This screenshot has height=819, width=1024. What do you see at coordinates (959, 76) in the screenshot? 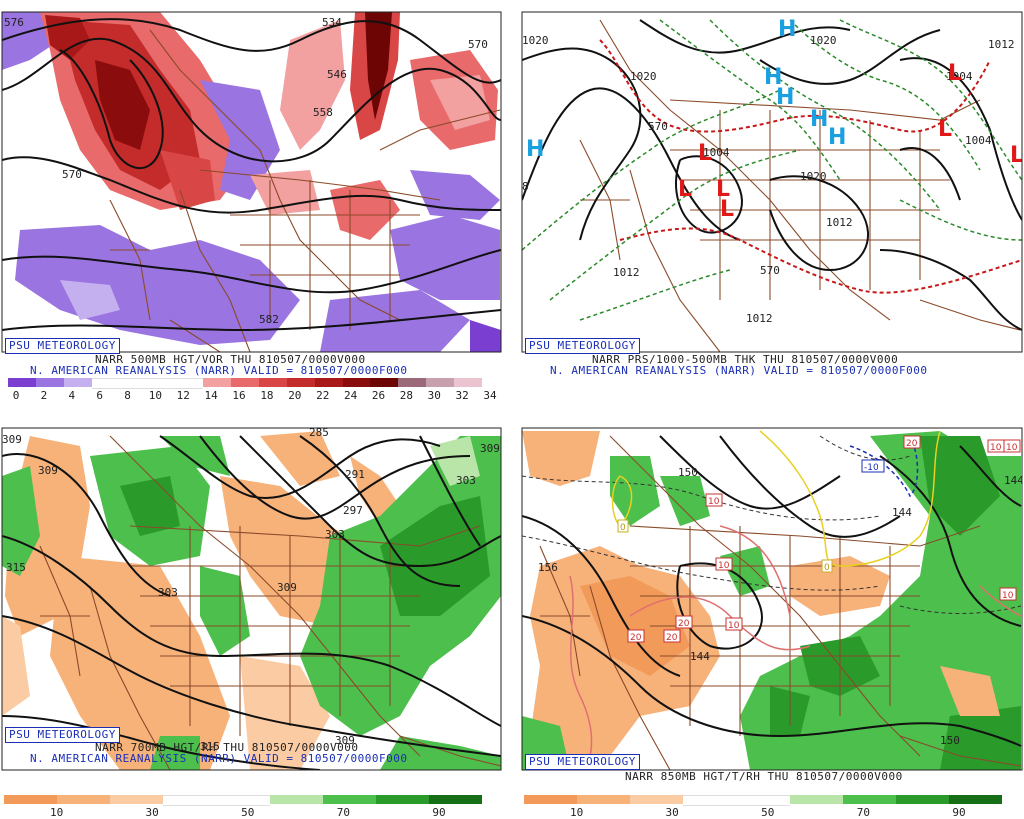
I see `svg-text: 1004` at bounding box center [959, 76].